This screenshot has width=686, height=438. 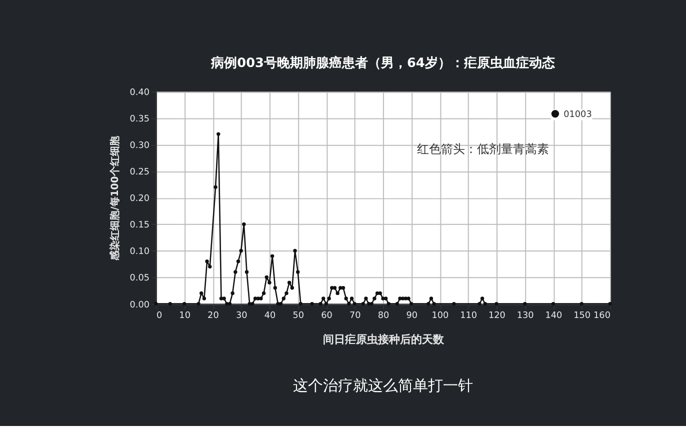 What do you see at coordinates (384, 316) in the screenshot?
I see `x-tick-label: 80` at bounding box center [384, 316].